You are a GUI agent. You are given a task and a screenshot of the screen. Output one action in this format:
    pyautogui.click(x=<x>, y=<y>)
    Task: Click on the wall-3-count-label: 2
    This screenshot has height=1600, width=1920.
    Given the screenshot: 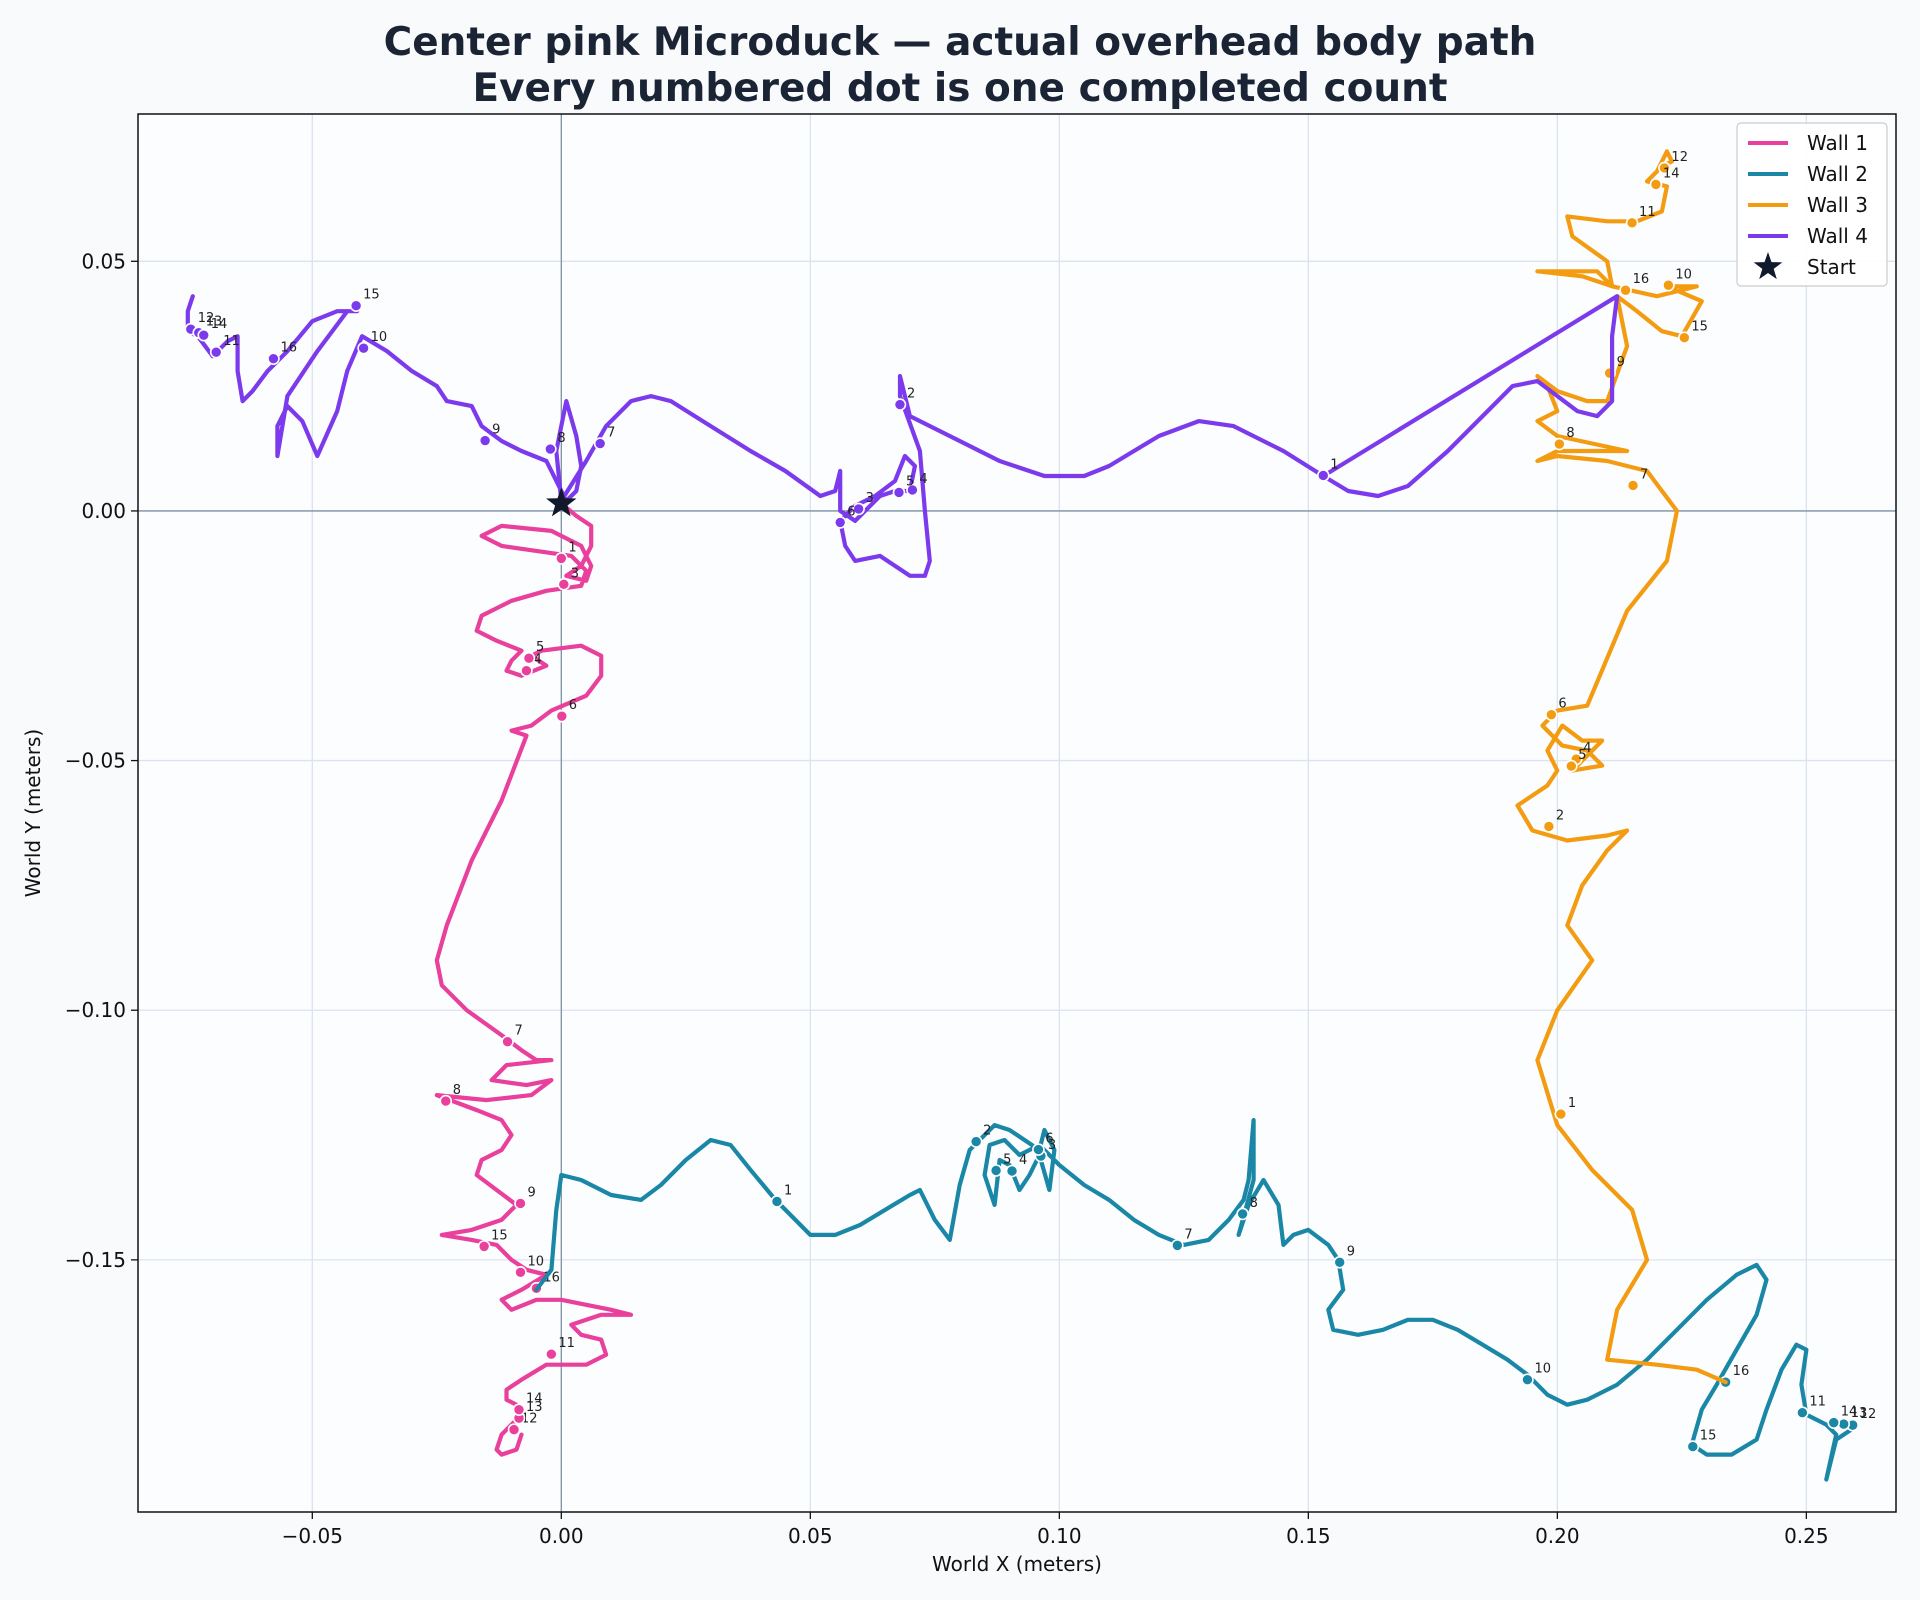 What is the action you would take?
    pyautogui.click(x=1560, y=815)
    